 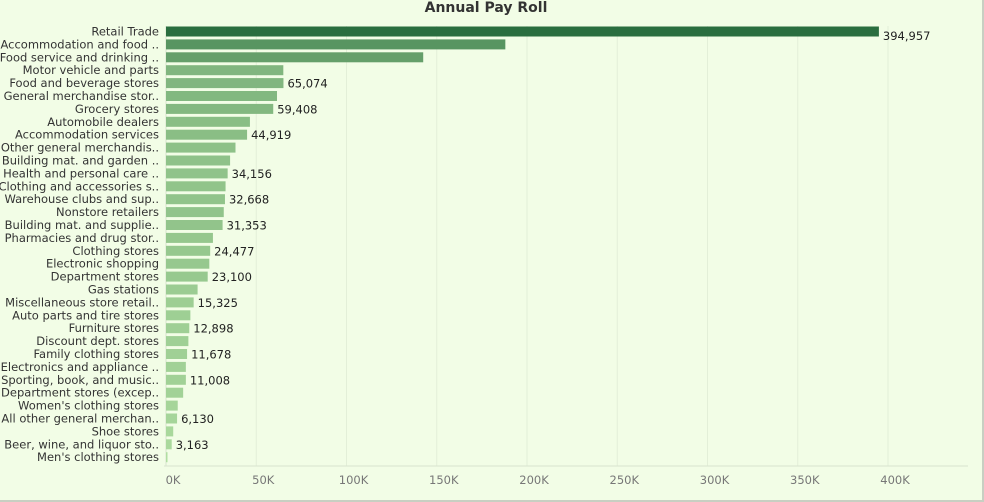 What do you see at coordinates (234, 251) in the screenshot?
I see `data-label: 24,477` at bounding box center [234, 251].